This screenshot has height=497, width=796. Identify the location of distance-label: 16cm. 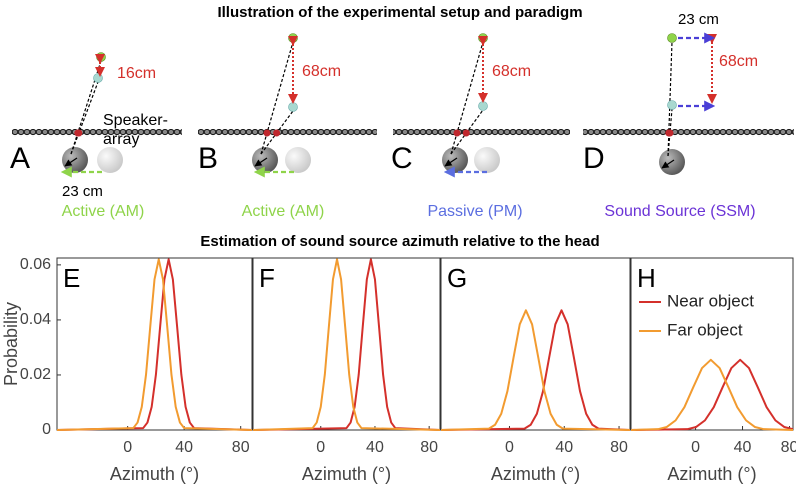
(136, 73).